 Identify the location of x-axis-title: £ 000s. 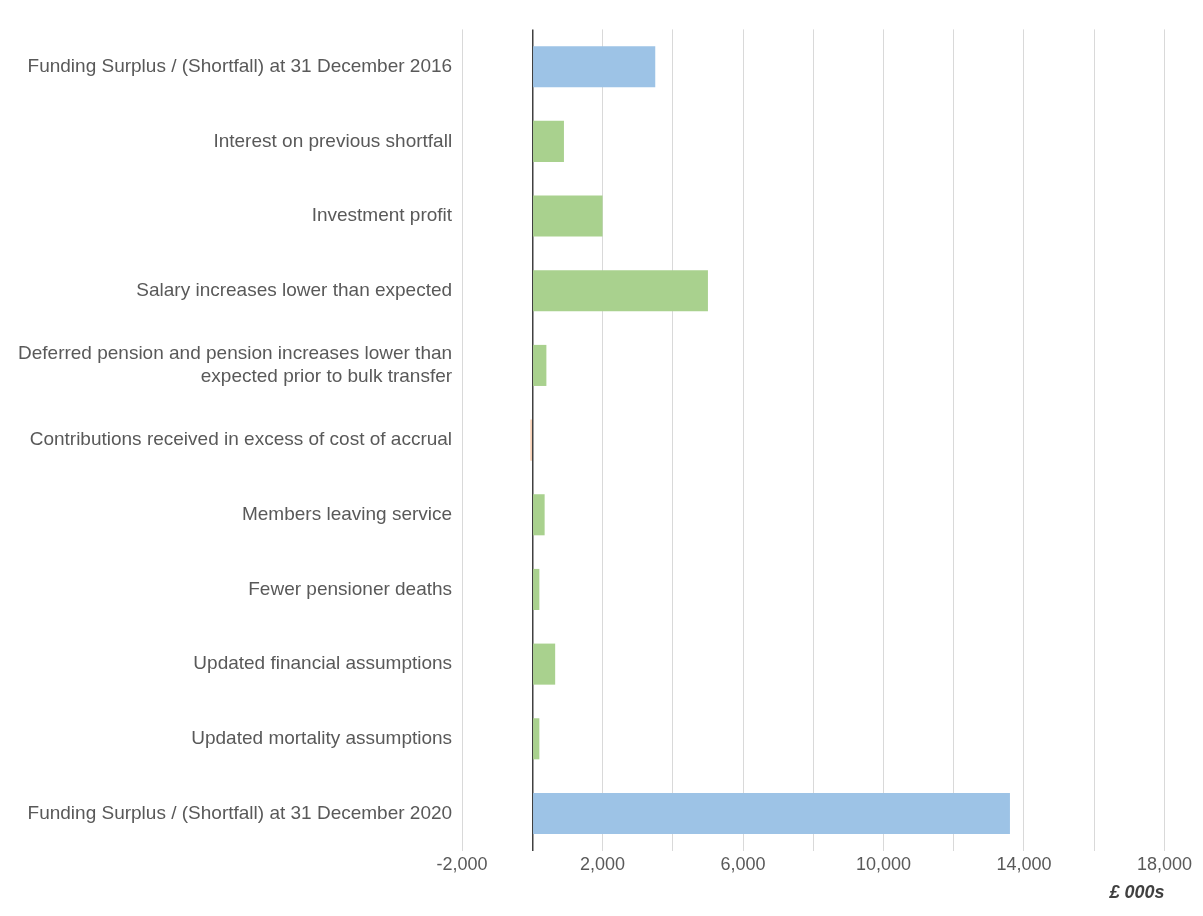
(1136, 892).